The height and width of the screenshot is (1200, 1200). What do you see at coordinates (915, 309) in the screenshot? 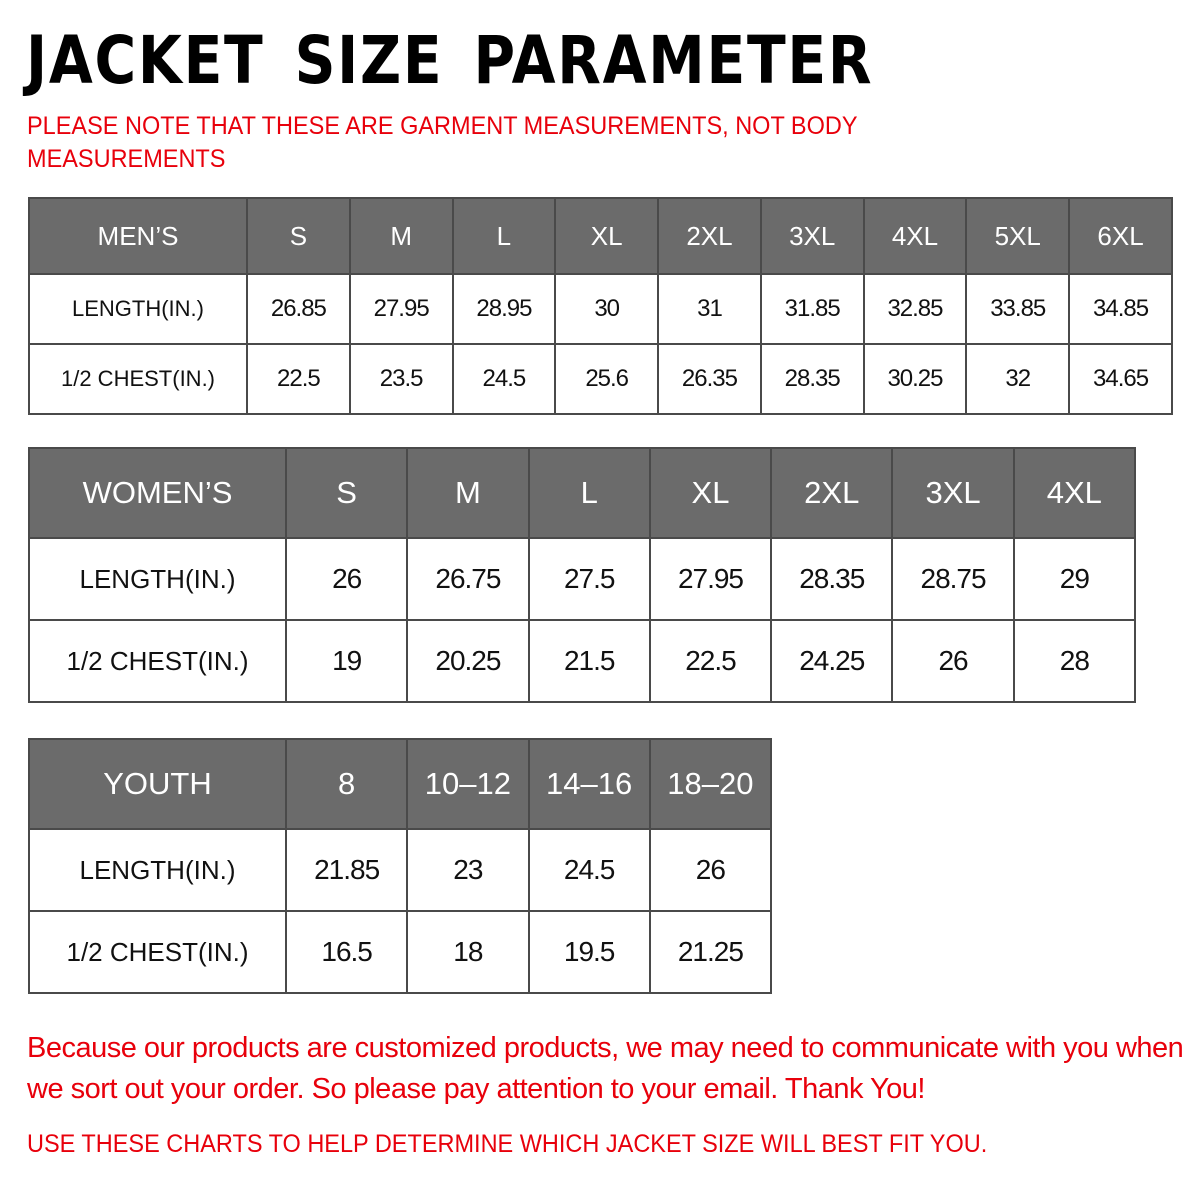
I see `measurement-cell: 32.85` at bounding box center [915, 309].